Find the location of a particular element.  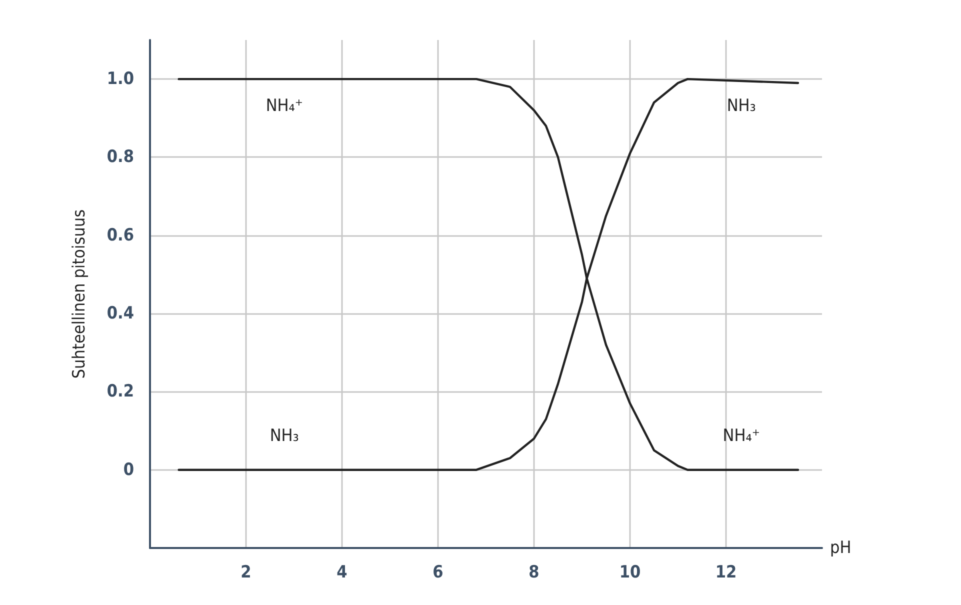

x-axis-title: pH is located at coordinates (841, 548).